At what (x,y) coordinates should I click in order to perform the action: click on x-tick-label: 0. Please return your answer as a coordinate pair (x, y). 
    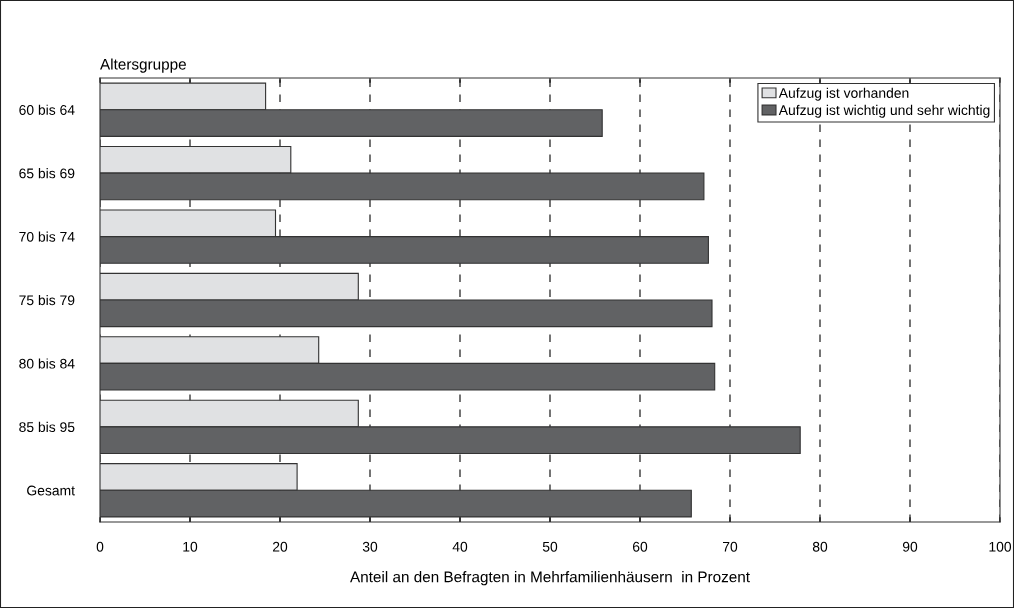
    Looking at the image, I should click on (100, 546).